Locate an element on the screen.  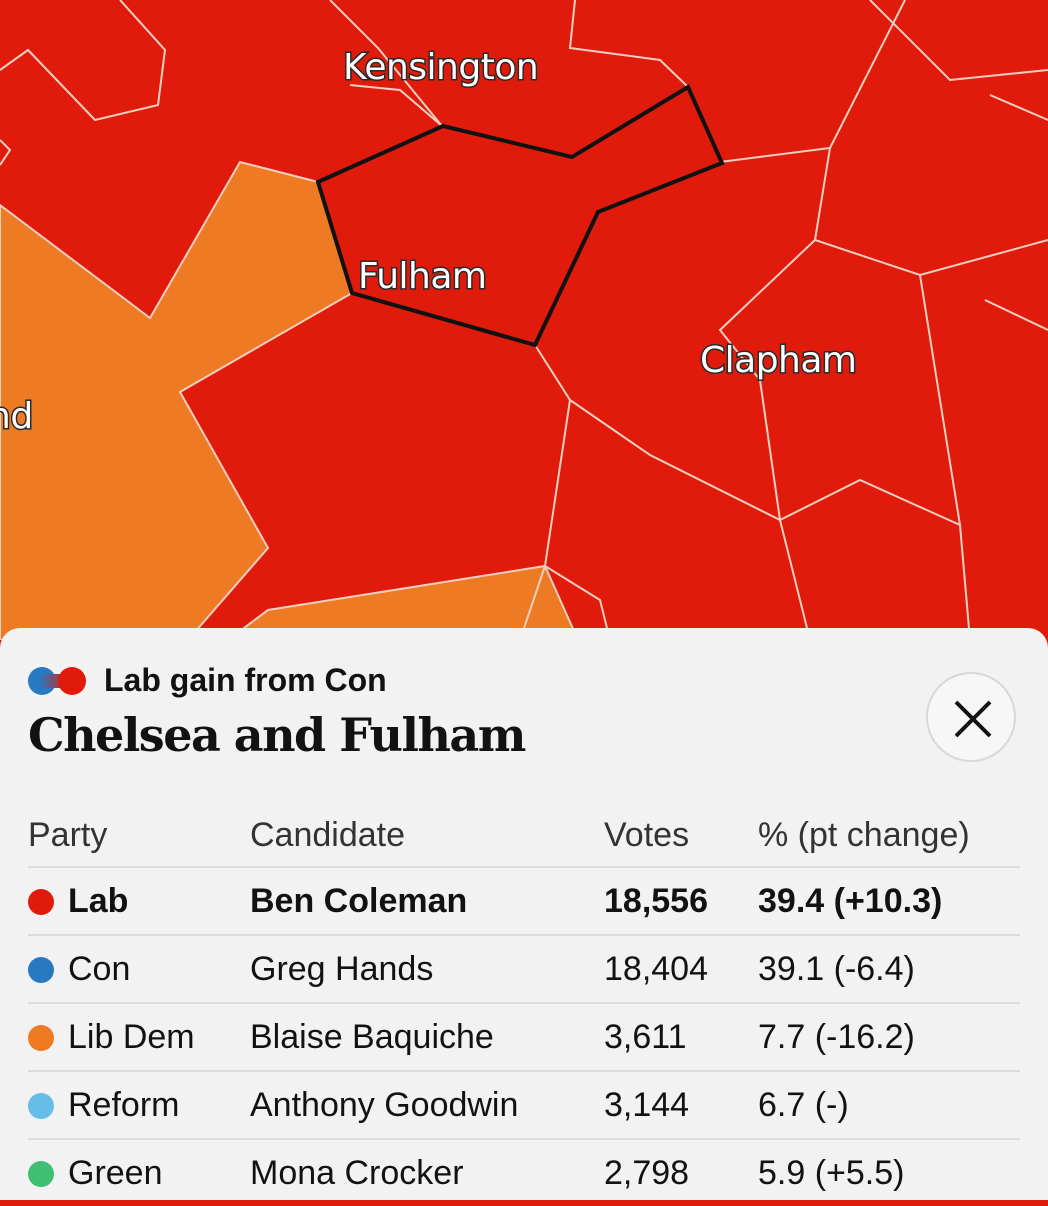
pct-cell: 7.7 (-16.2) is located at coordinates (889, 1037).